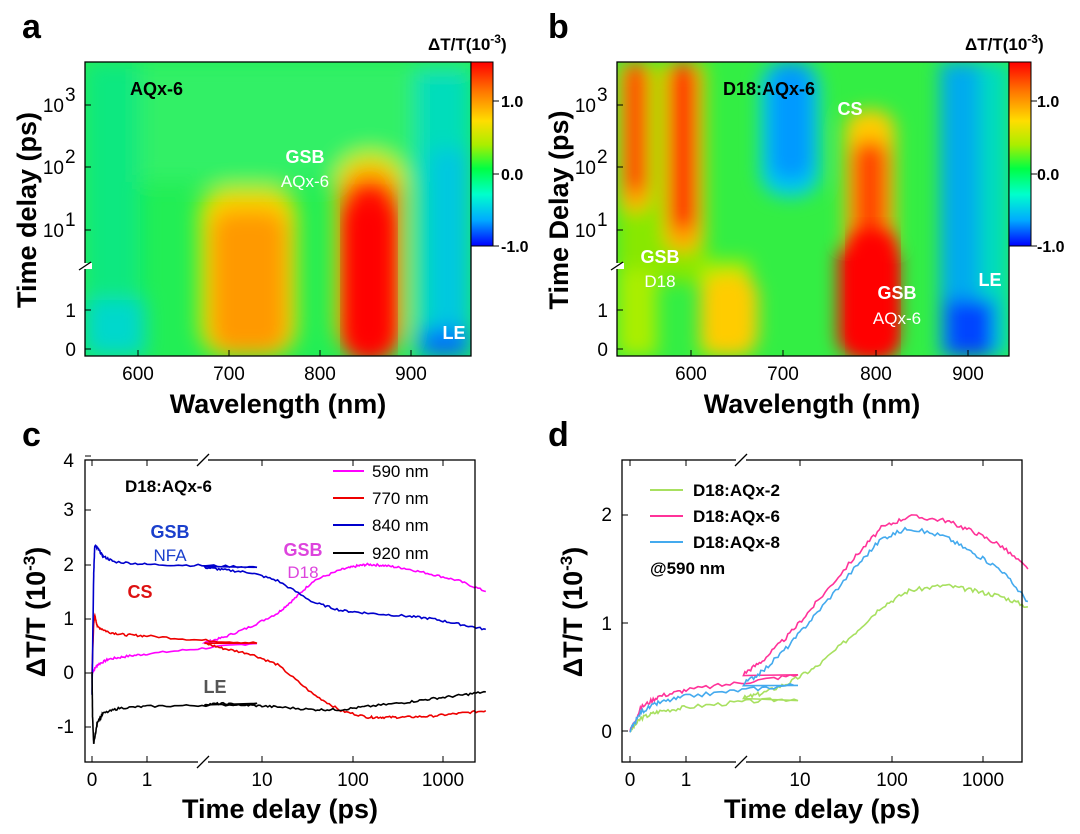 This screenshot has width=1080, height=834. What do you see at coordinates (659, 281) in the screenshot?
I see `annotation-d18: D18` at bounding box center [659, 281].